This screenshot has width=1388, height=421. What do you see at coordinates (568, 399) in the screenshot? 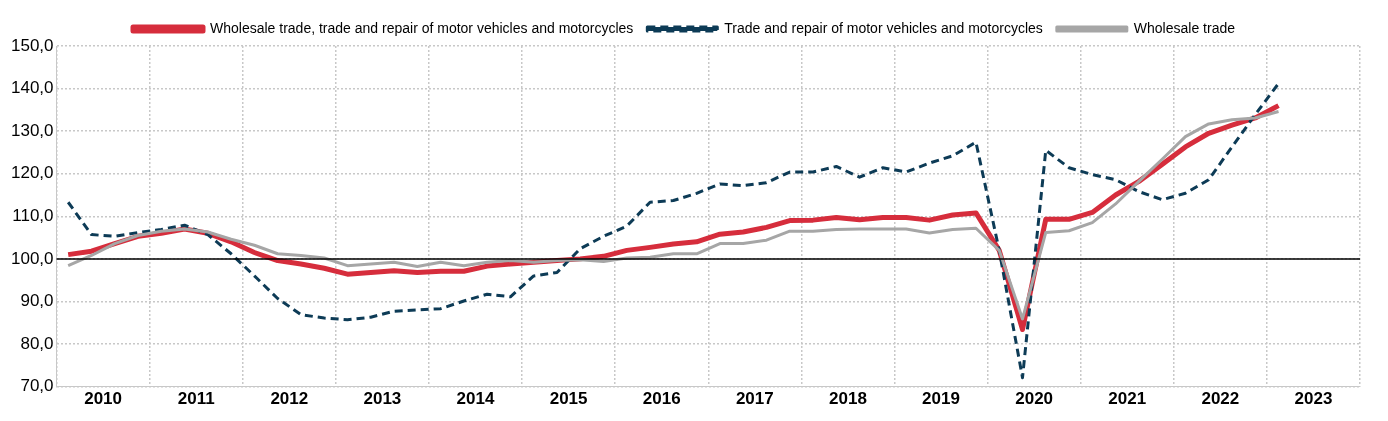
I see `x-tick-label: 2015` at bounding box center [568, 399].